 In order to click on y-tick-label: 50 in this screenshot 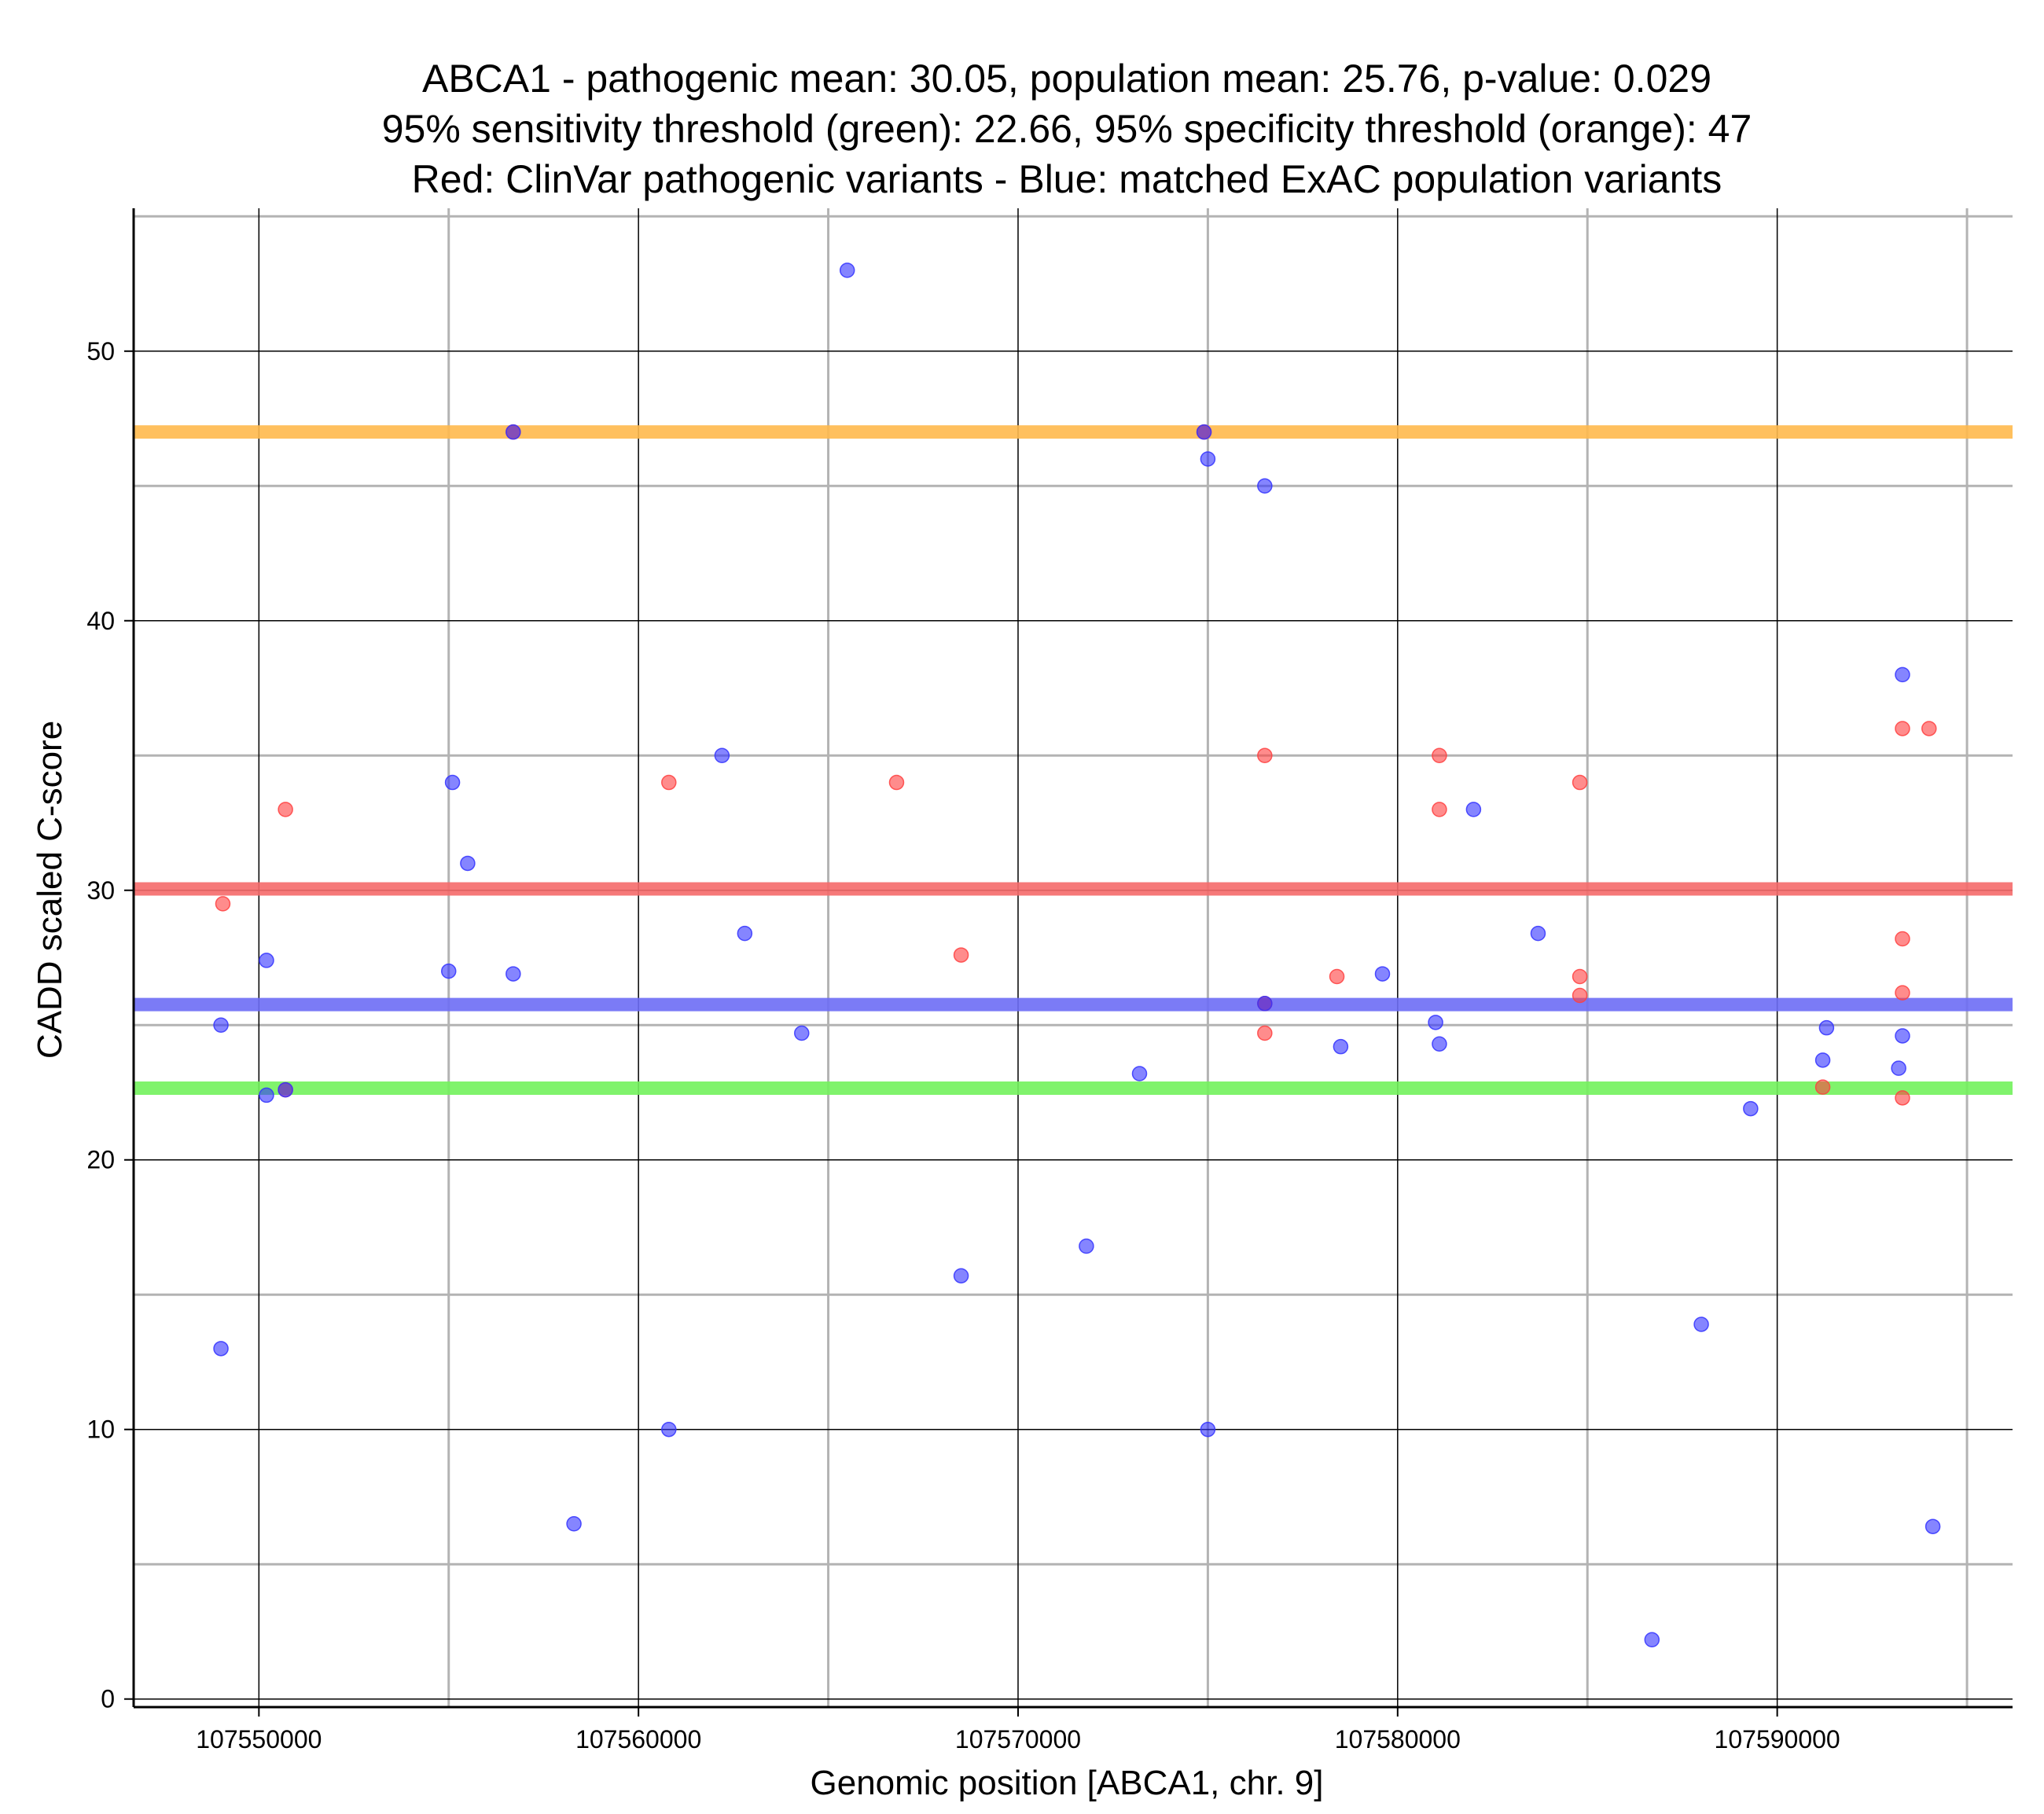, I will do `click(101, 351)`.